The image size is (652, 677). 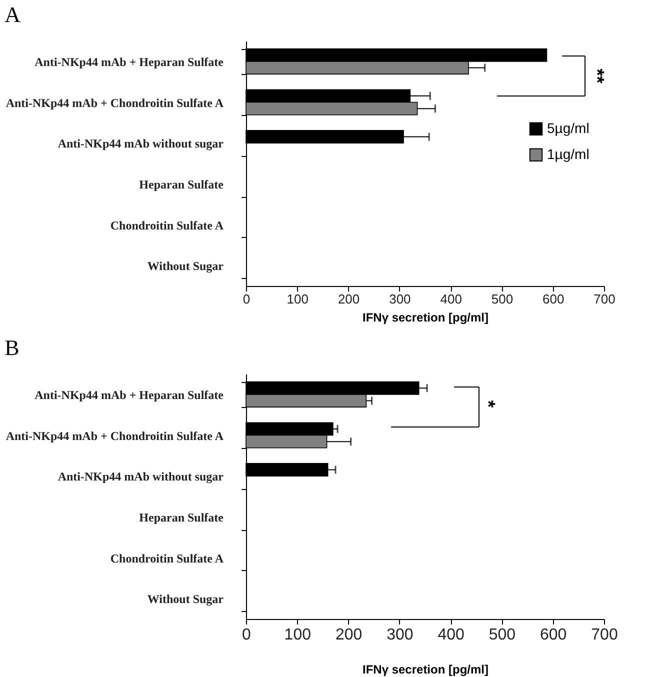 I want to click on text: A, so click(x=12, y=14).